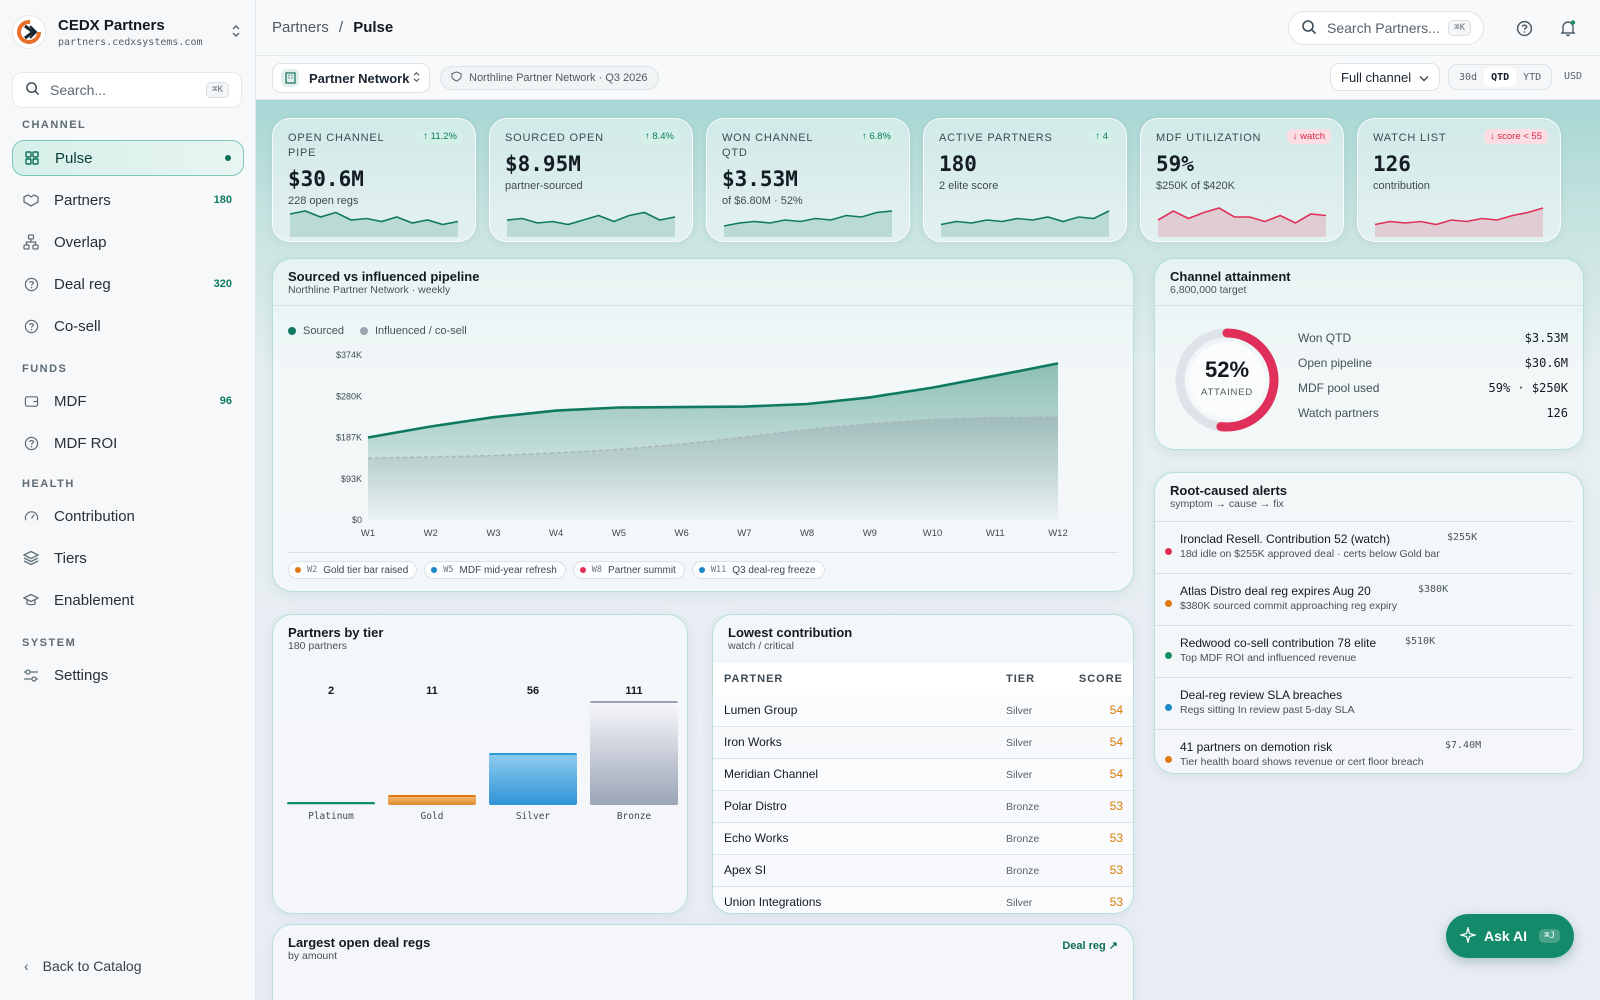  What do you see at coordinates (128, 675) in the screenshot?
I see `sidebar-item-settings: Settings` at bounding box center [128, 675].